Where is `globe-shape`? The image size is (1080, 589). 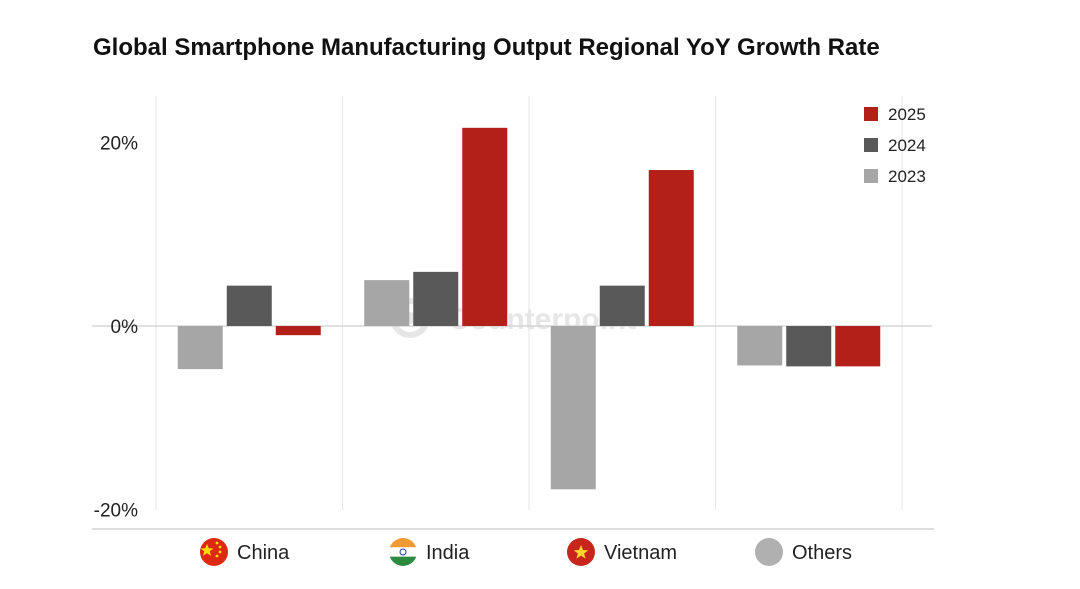
globe-shape is located at coordinates (769, 552).